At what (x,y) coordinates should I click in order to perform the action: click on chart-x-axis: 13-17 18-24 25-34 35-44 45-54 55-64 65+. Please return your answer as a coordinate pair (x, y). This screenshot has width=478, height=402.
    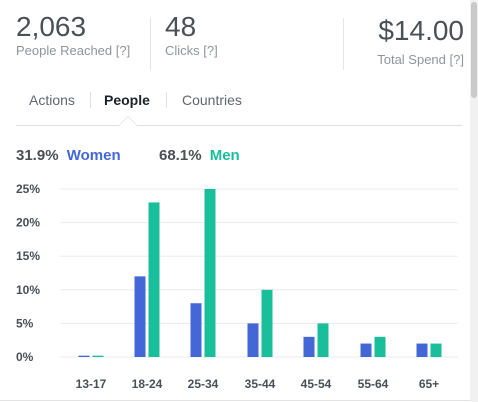
    Looking at the image, I should click on (258, 384).